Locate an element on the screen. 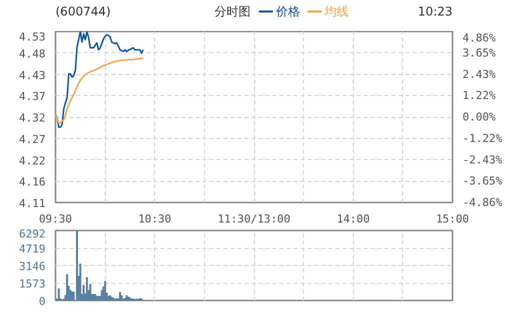  text: 10:23 is located at coordinates (435, 11).